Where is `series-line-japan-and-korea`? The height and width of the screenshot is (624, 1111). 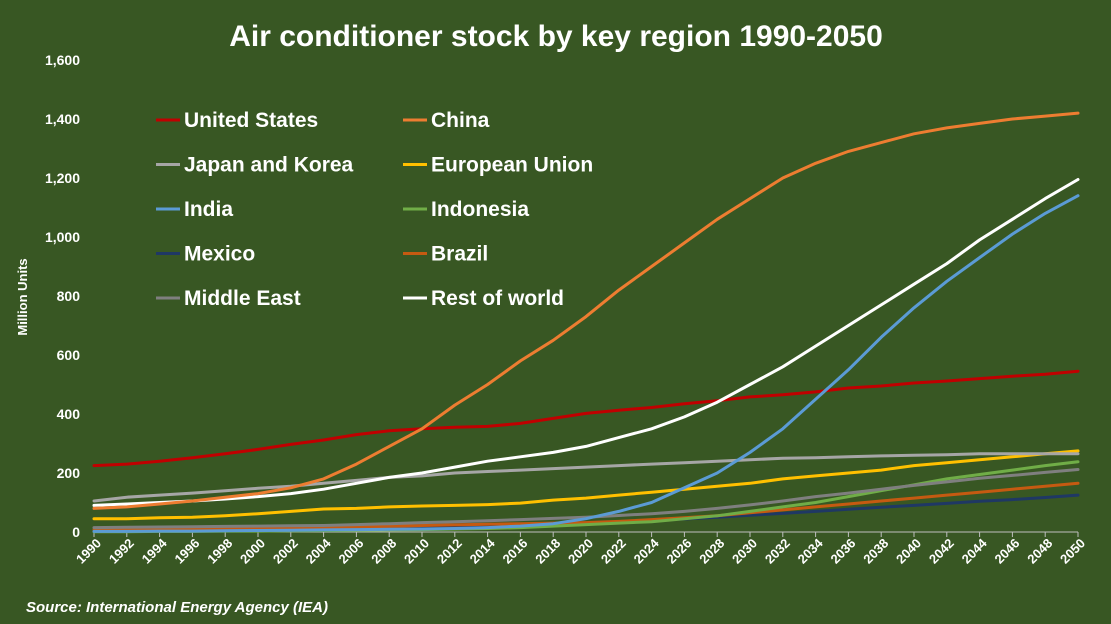
series-line-japan-and-korea is located at coordinates (586, 477).